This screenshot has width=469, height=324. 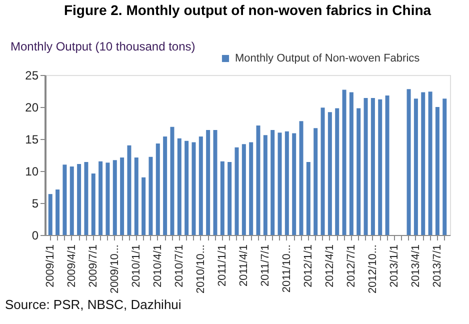 What do you see at coordinates (179, 266) in the screenshot?
I see `x-tick-label: 2010/7/1` at bounding box center [179, 266].